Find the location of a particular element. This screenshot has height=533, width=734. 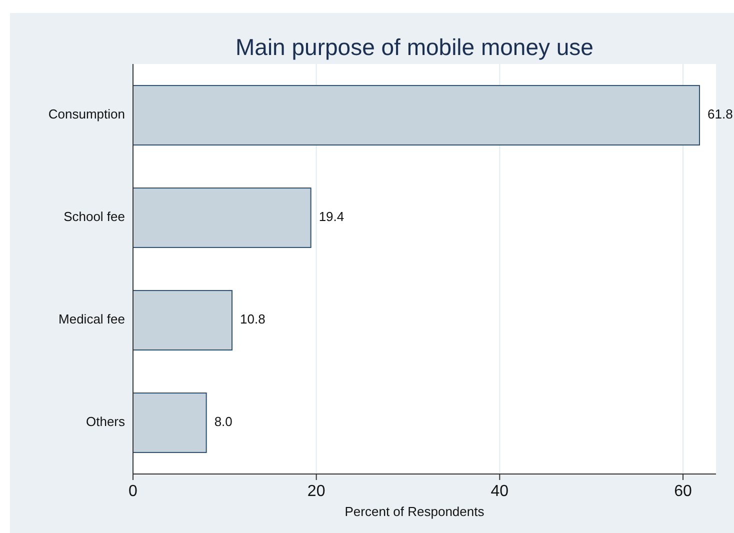

data-label: 61.8 is located at coordinates (720, 114).